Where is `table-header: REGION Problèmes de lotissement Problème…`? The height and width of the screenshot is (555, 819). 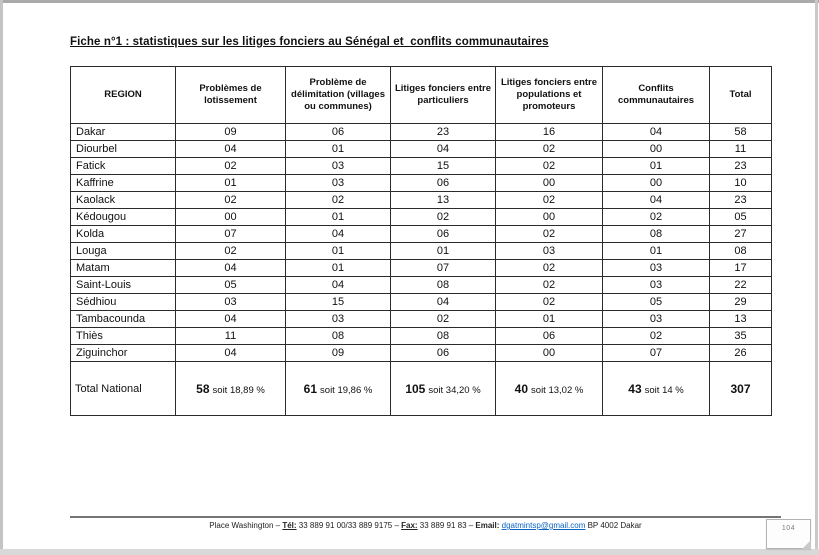 table-header: REGION Problèmes de lotissement Problème… is located at coordinates (421, 95).